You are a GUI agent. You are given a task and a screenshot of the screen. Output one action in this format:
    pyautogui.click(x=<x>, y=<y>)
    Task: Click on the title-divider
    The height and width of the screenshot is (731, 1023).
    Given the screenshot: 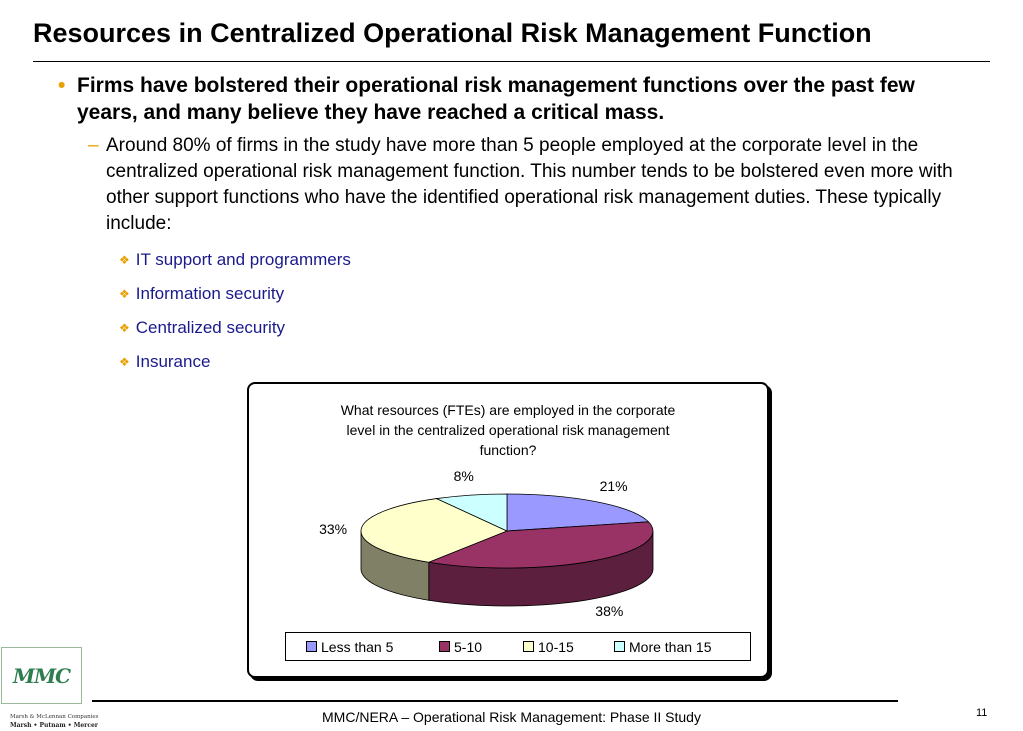 What is the action you would take?
    pyautogui.click(x=511, y=61)
    